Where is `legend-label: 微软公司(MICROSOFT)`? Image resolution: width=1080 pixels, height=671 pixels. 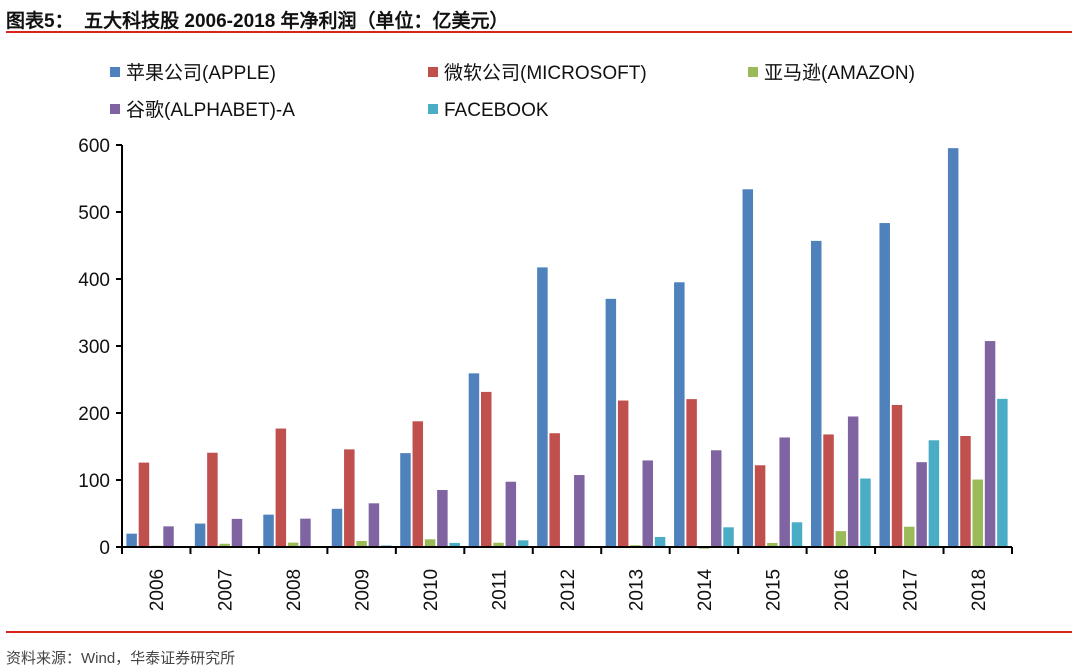 legend-label: 微软公司(MICROSOFT) is located at coordinates (545, 73).